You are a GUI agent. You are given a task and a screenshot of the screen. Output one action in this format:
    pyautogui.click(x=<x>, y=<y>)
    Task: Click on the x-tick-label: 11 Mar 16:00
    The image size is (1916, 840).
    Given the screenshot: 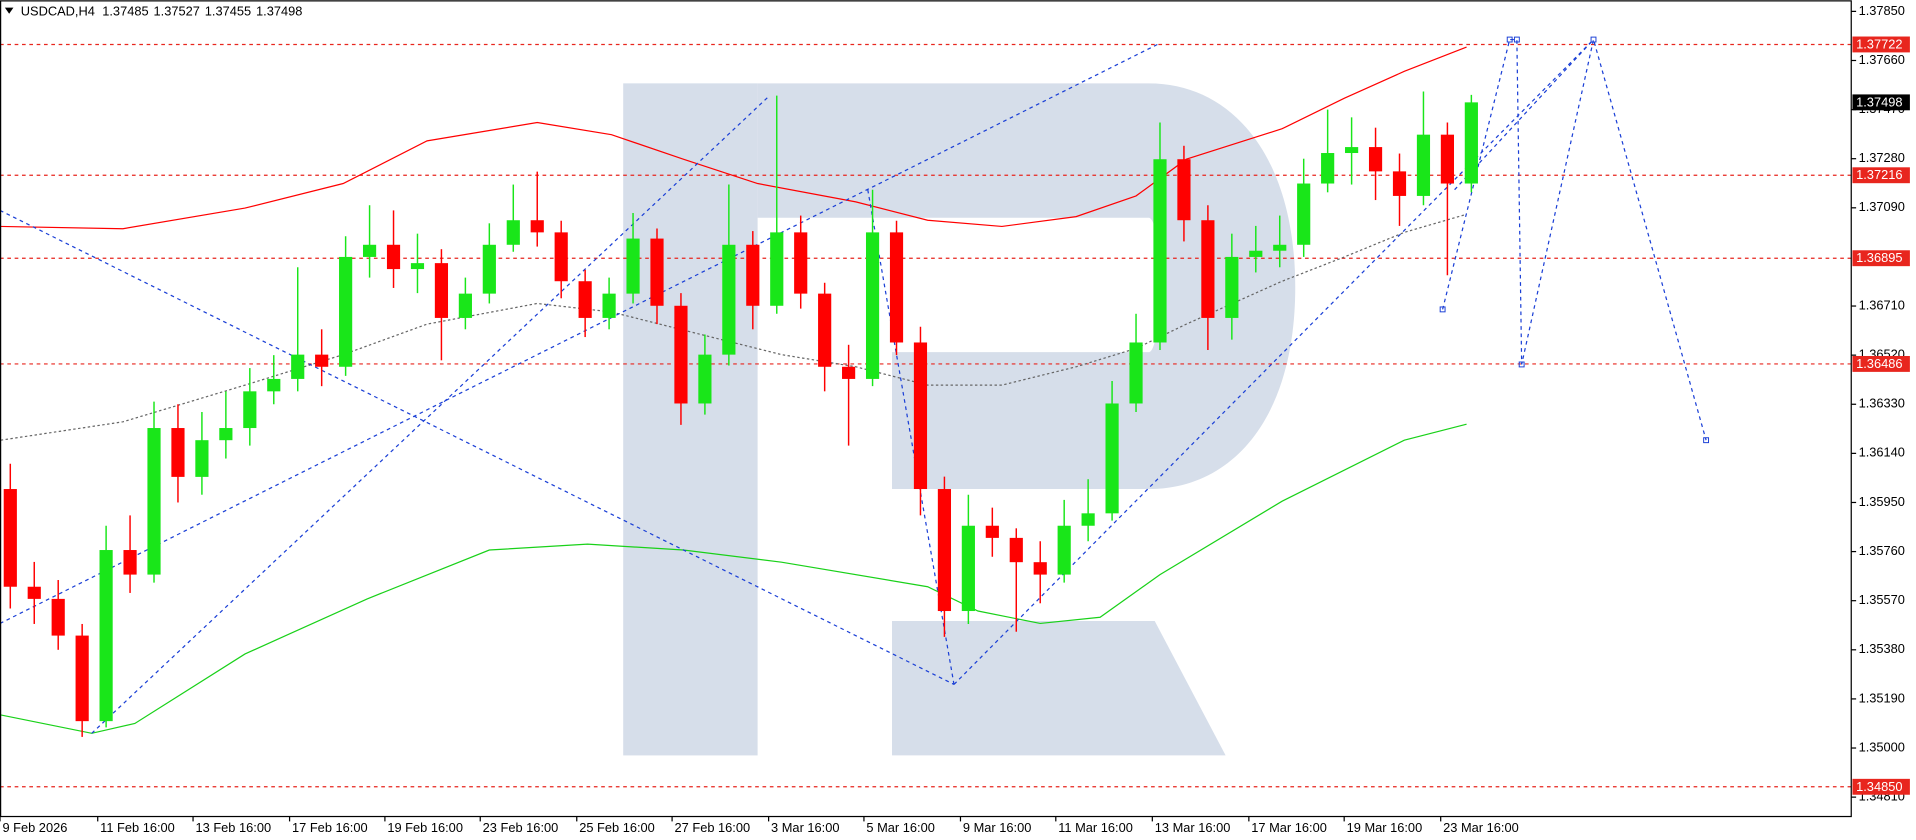 What is the action you would take?
    pyautogui.click(x=1095, y=827)
    